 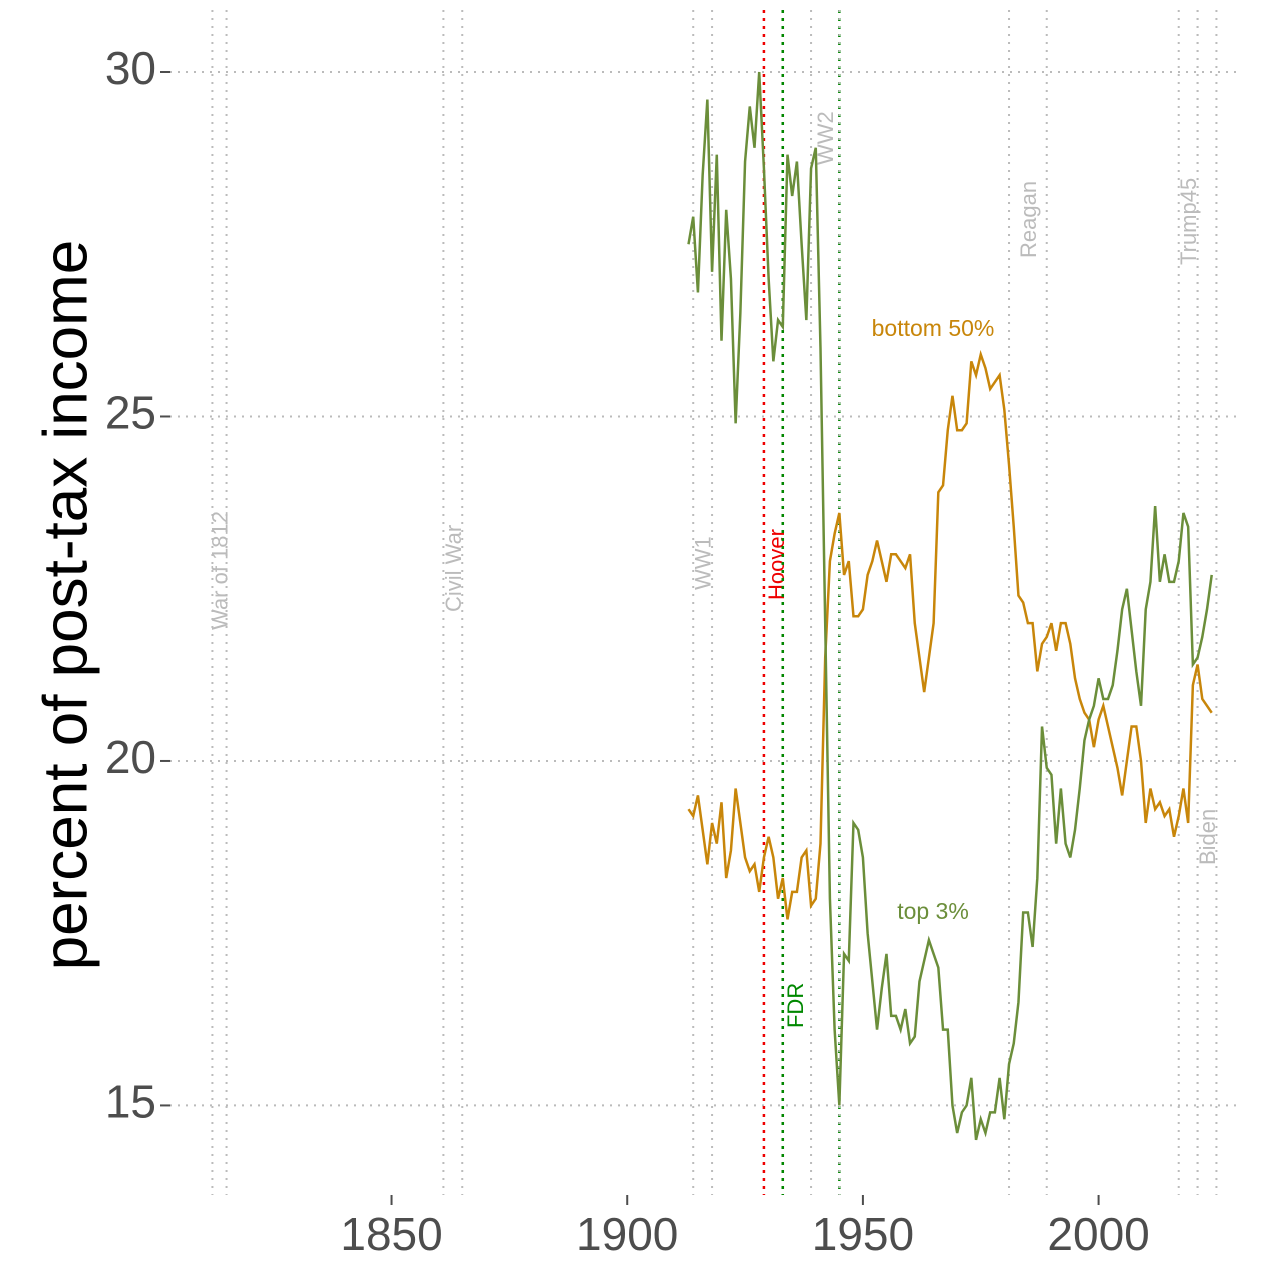 I want to click on event-label: WW2, so click(x=825, y=138).